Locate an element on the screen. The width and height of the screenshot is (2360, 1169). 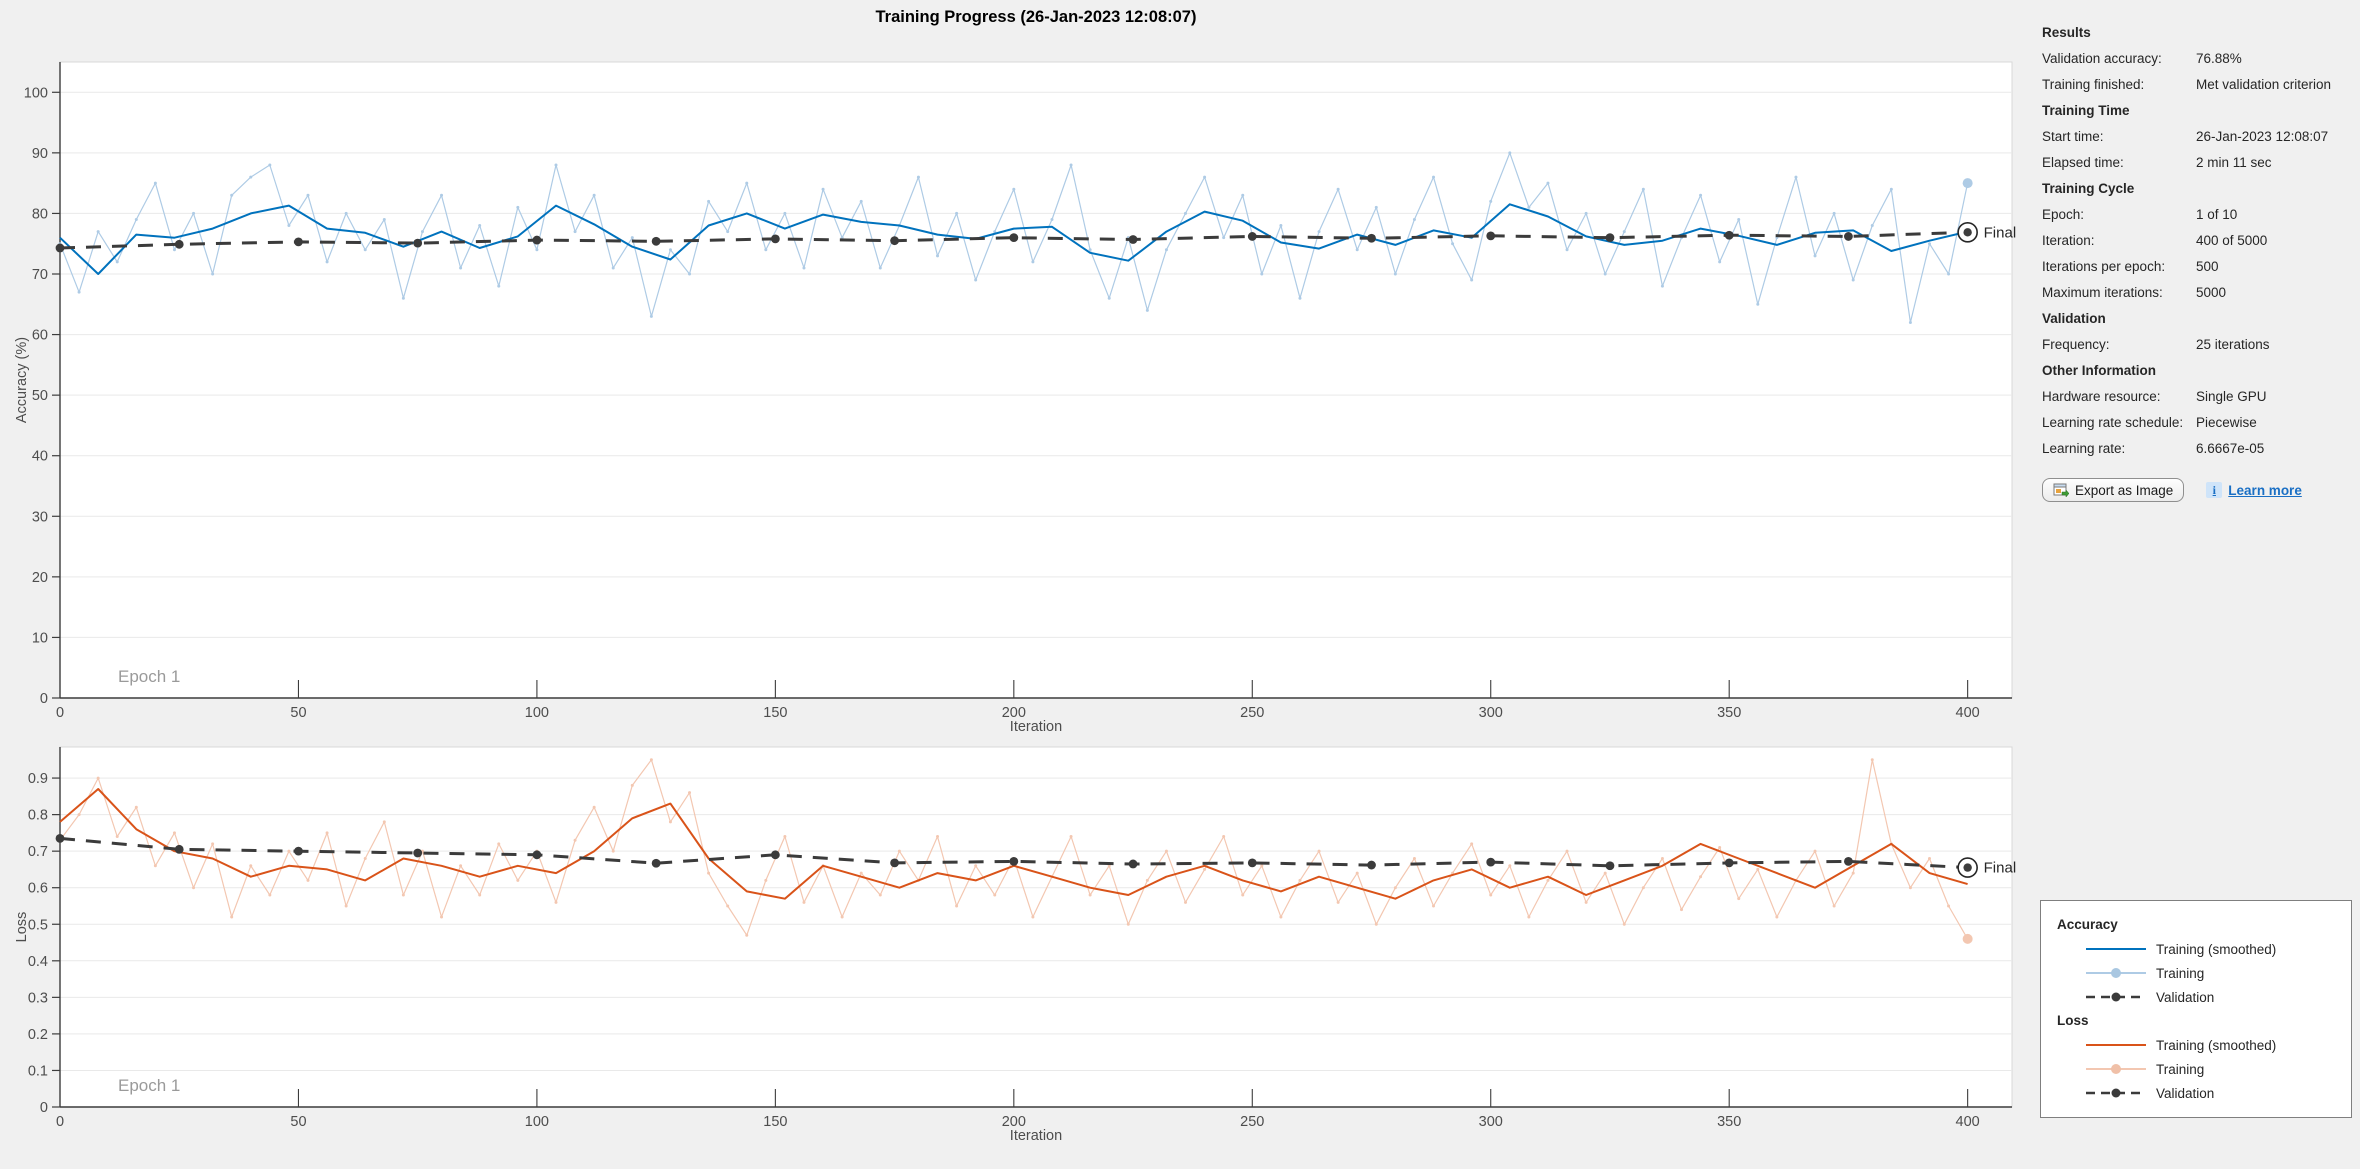
final-label: Final is located at coordinates (2000, 868).